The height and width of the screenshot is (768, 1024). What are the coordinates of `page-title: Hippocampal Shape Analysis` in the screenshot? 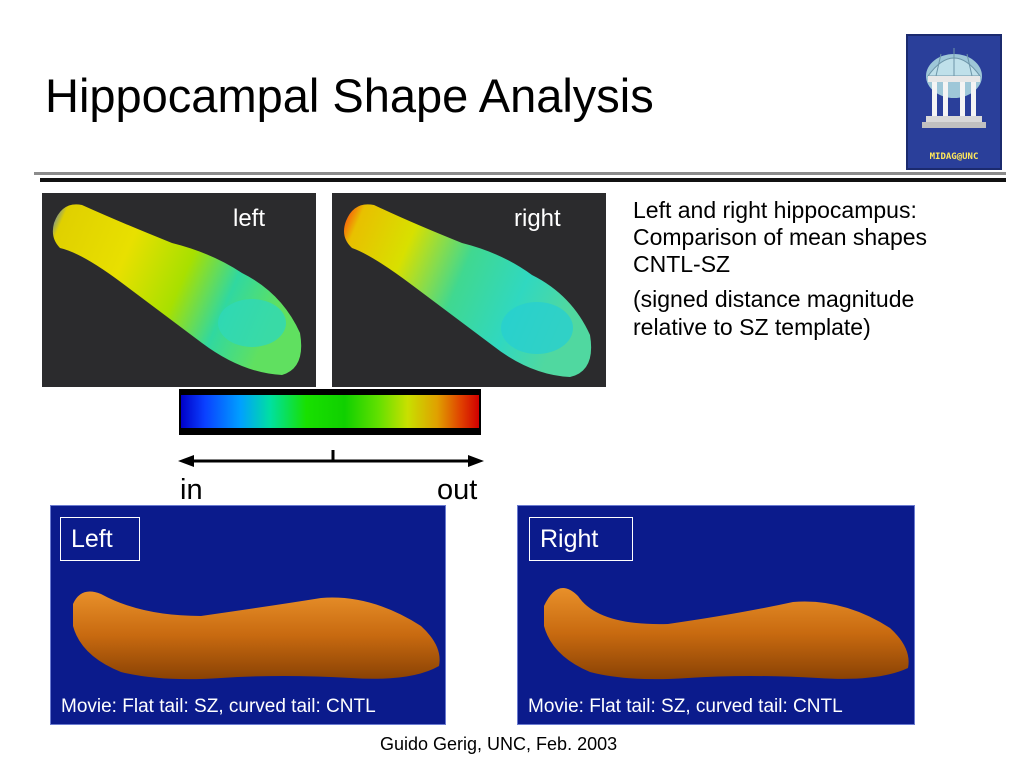 It's located at (349, 95).